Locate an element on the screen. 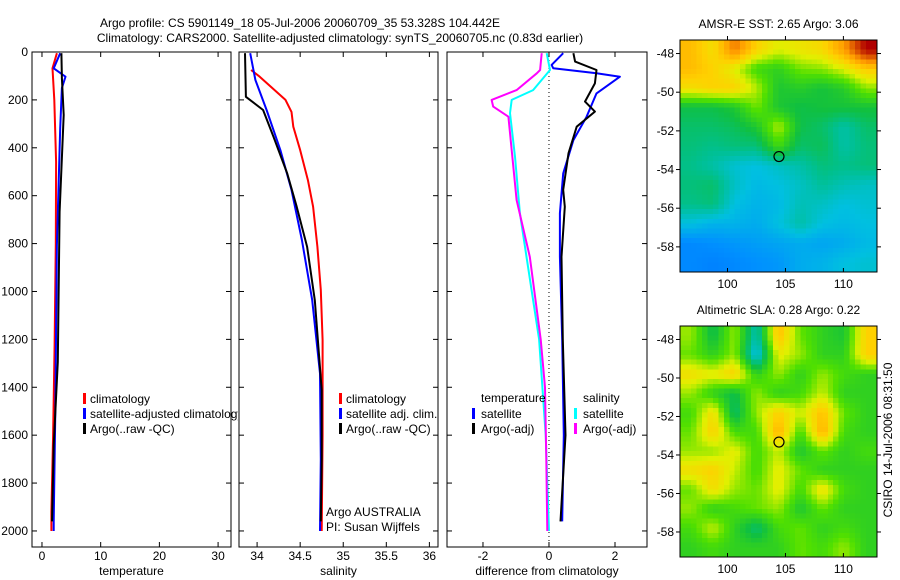  x-tick-label: 0 is located at coordinates (549, 556).